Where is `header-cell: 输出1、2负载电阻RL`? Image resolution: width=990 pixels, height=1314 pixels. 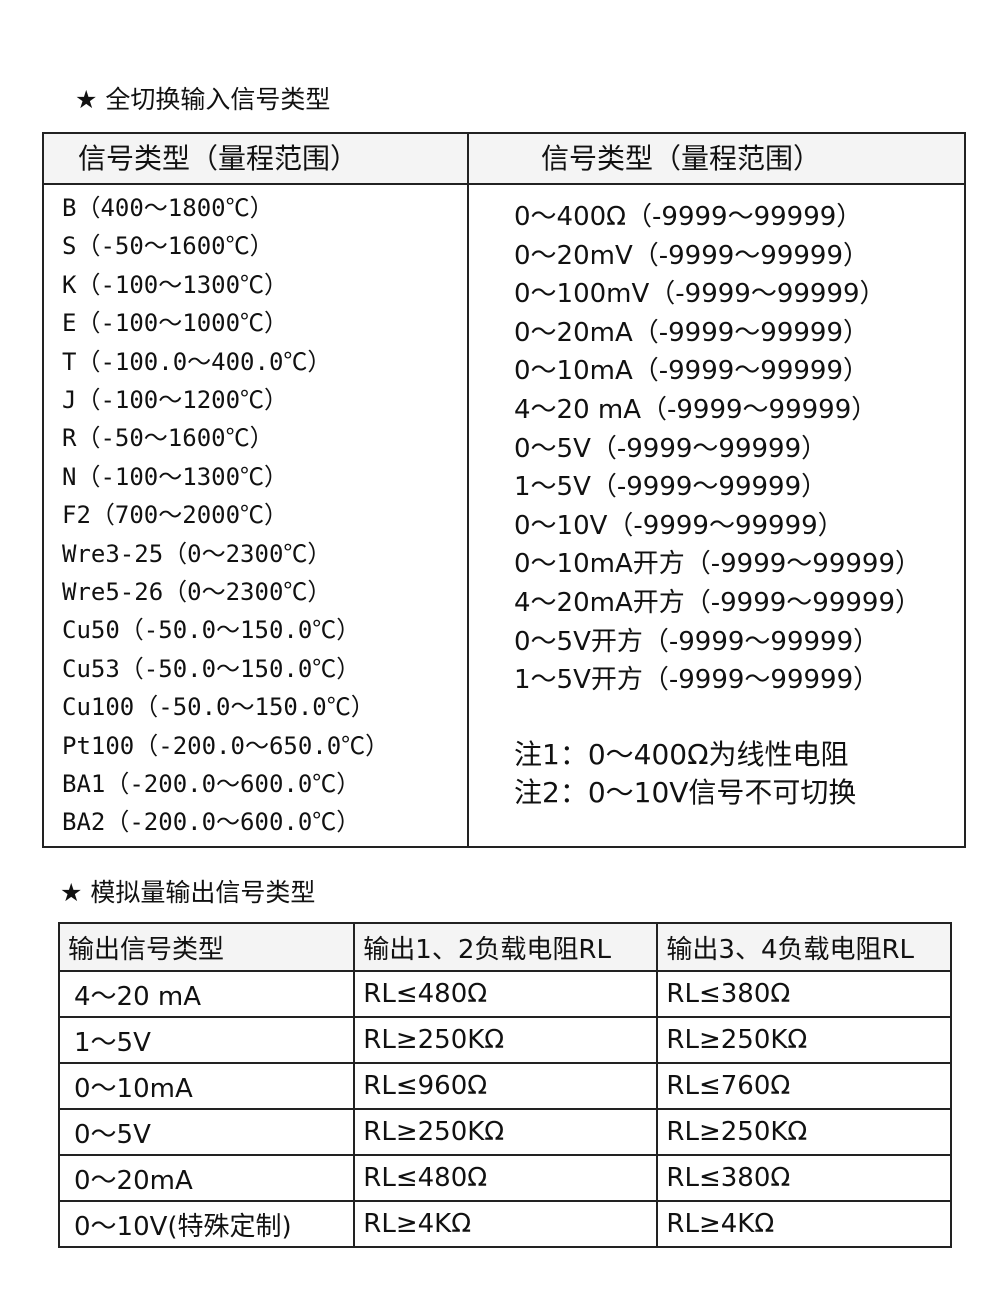 header-cell: 输出1、2负载电阻RL is located at coordinates (506, 947).